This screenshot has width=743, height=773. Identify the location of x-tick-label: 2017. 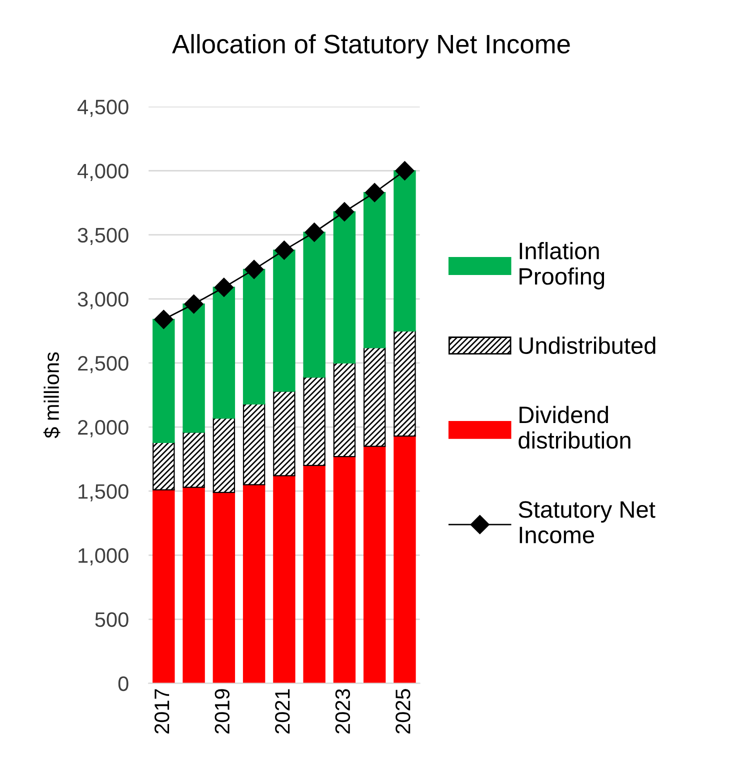
(162, 711).